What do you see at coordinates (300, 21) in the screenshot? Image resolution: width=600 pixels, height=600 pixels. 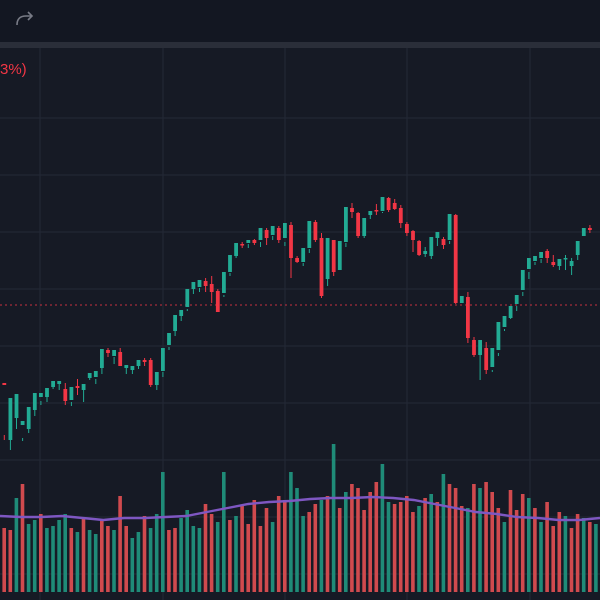 I see `chart-toolbar` at bounding box center [300, 21].